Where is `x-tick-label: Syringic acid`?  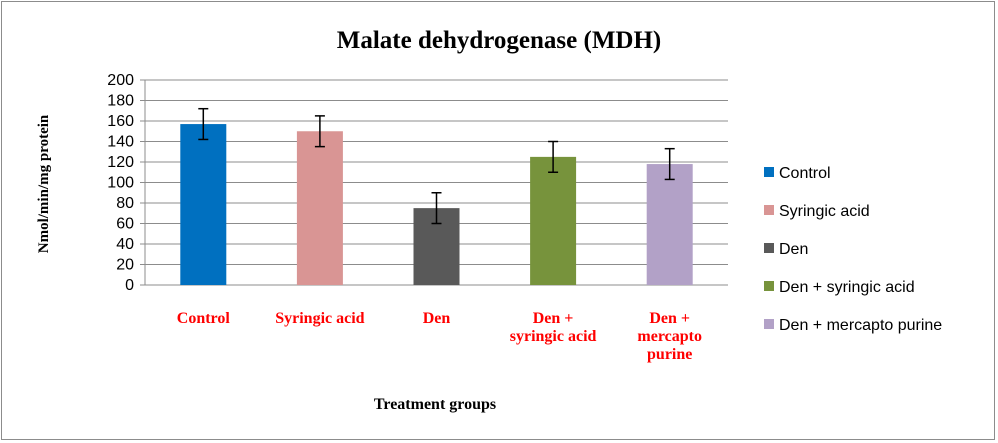 x-tick-label: Syringic acid is located at coordinates (319, 318).